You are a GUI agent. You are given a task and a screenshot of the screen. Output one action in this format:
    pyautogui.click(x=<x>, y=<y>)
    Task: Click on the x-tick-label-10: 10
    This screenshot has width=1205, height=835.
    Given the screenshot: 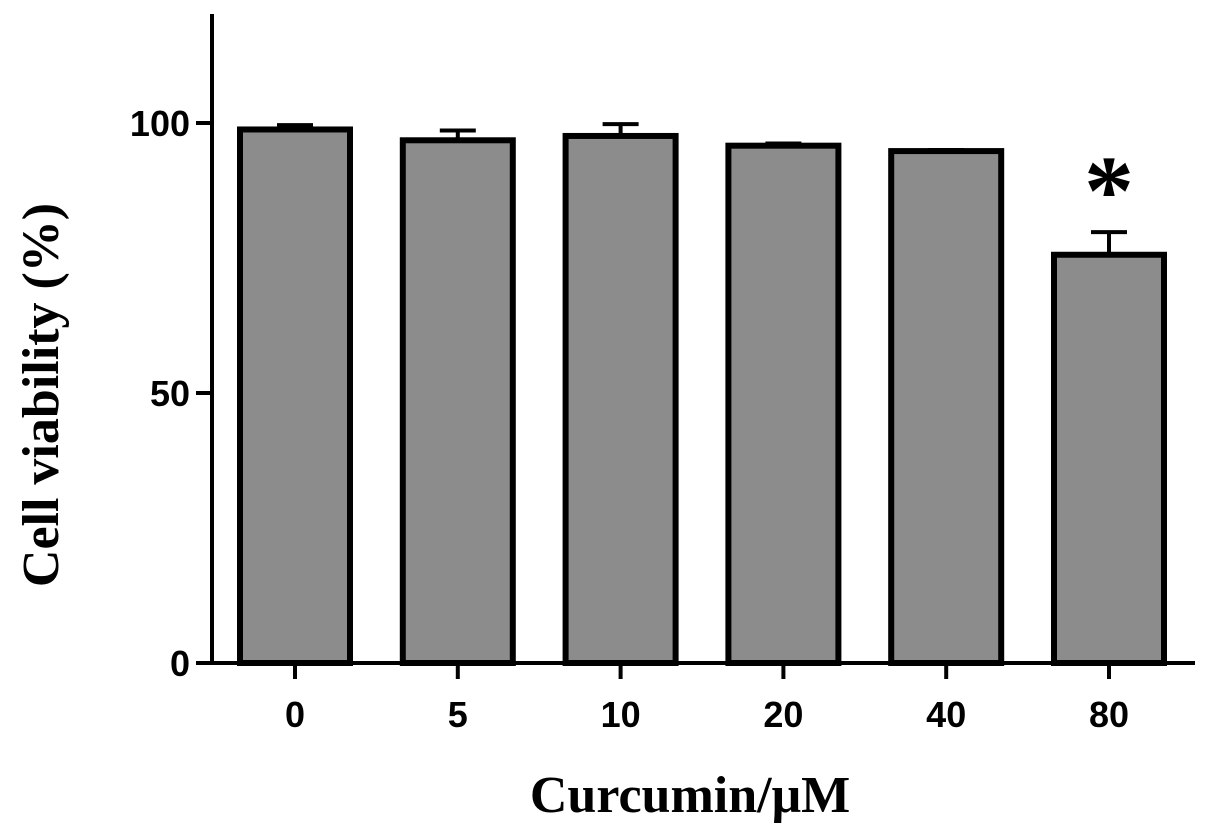 What is the action you would take?
    pyautogui.click(x=621, y=714)
    